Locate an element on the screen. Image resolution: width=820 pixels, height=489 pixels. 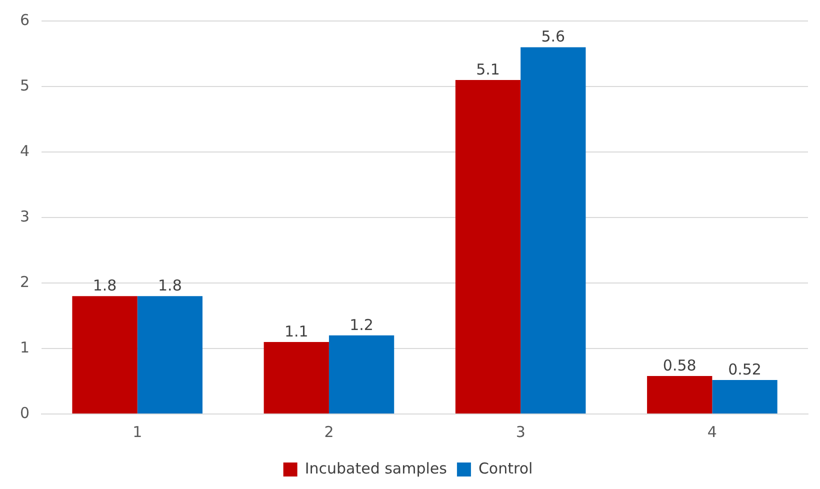
y-tick-label: 2 is located at coordinates (25, 281).